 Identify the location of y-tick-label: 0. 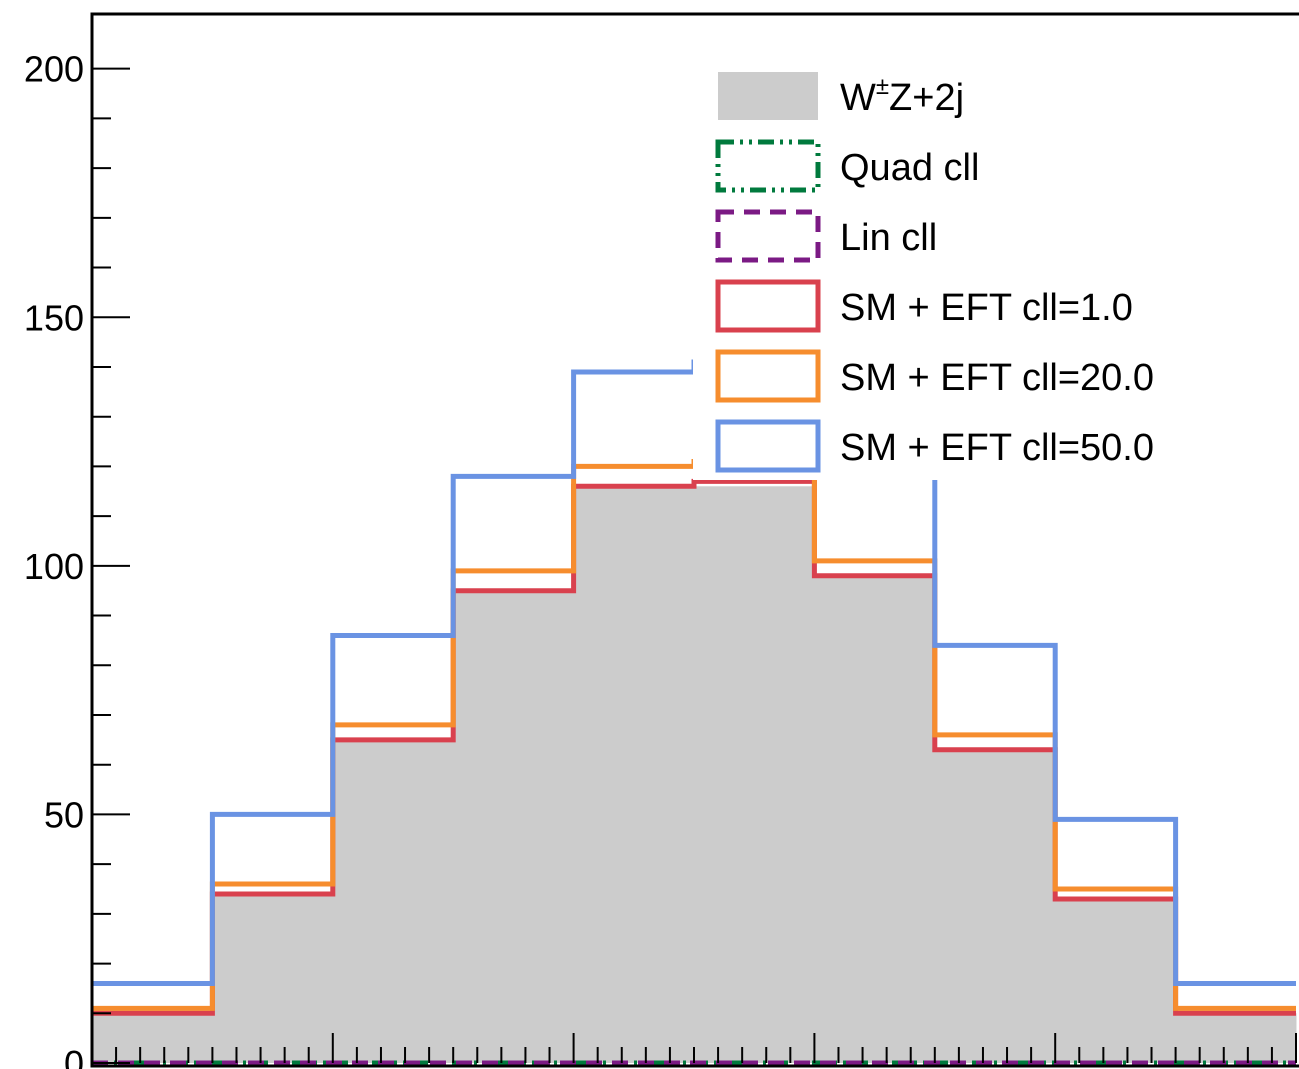
(74, 1056).